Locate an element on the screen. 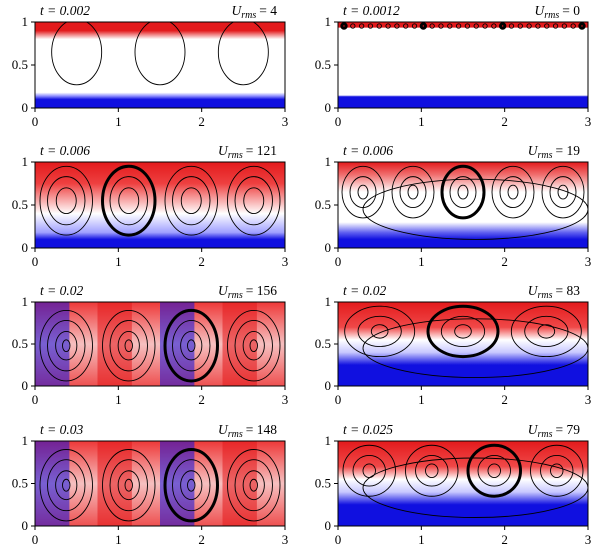 The height and width of the screenshot is (555, 603). urms-label: Urms = 83 is located at coordinates (554, 292).